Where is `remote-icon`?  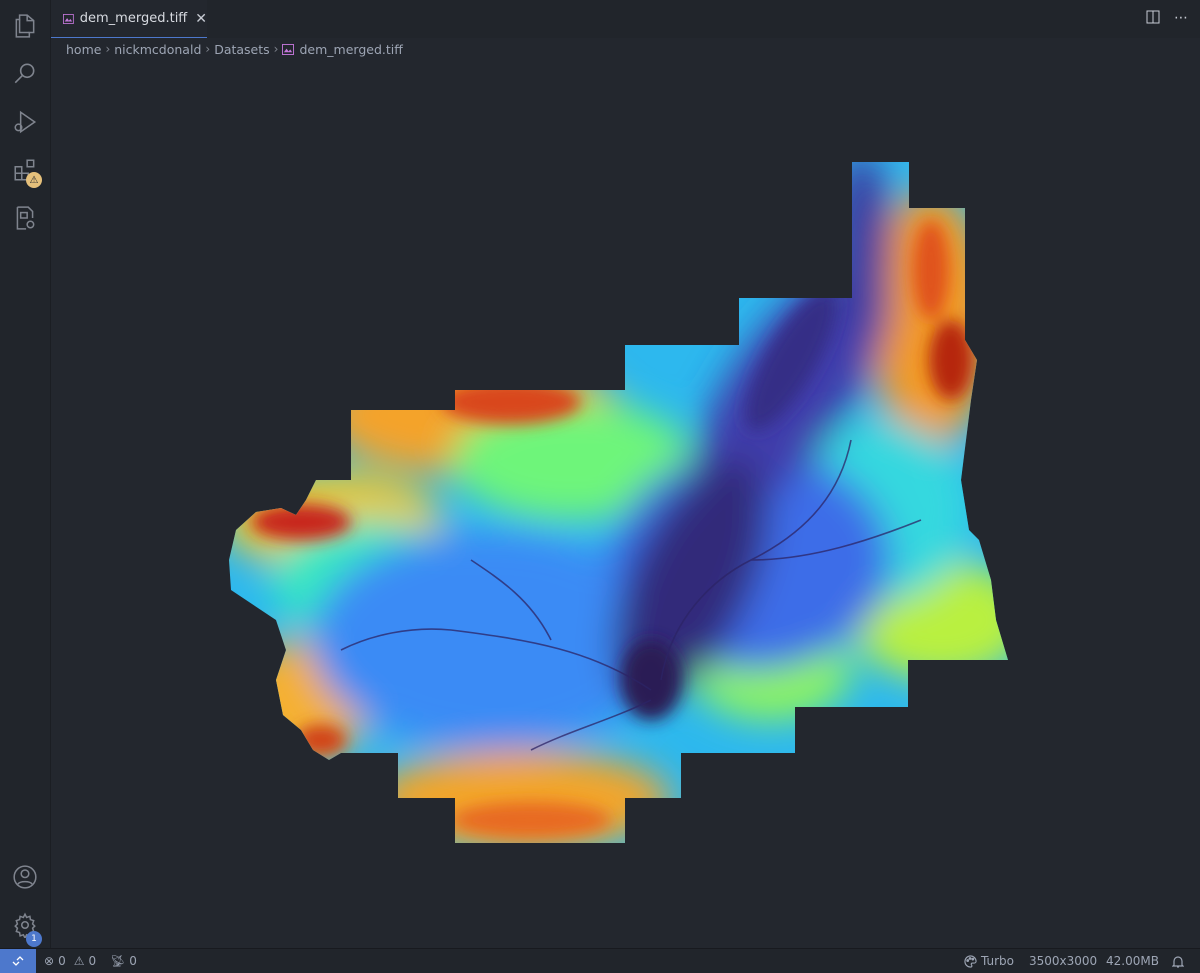
remote-icon is located at coordinates (18, 961).